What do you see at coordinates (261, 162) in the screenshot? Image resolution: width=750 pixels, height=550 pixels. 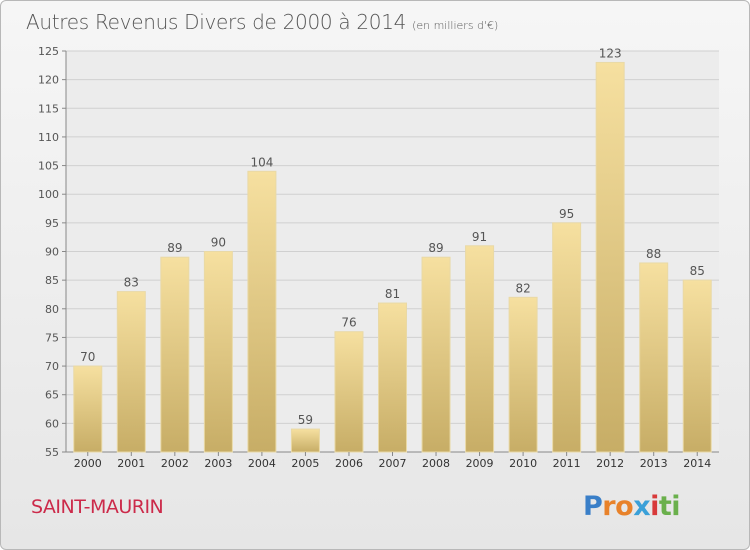 I see `data-label: 104` at bounding box center [261, 162].